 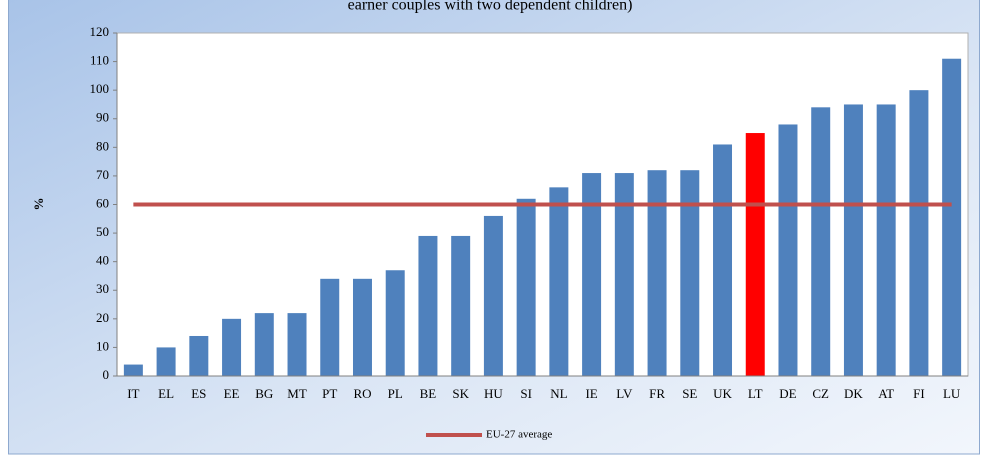 I want to click on x-tick-label: EE, so click(x=232, y=393).